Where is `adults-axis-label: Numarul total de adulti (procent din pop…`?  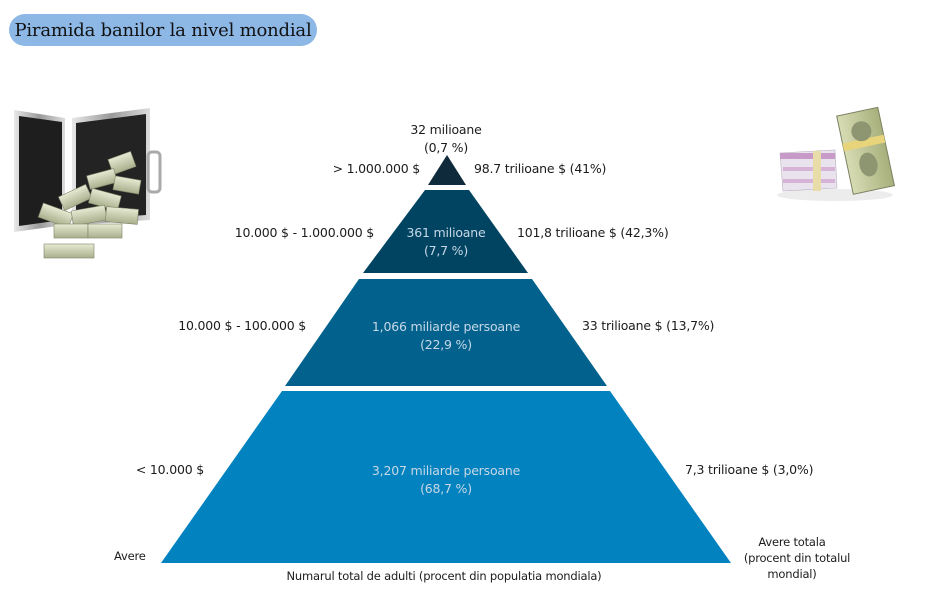 adults-axis-label: Numarul total de adulti (procent din pop… is located at coordinates (444, 576).